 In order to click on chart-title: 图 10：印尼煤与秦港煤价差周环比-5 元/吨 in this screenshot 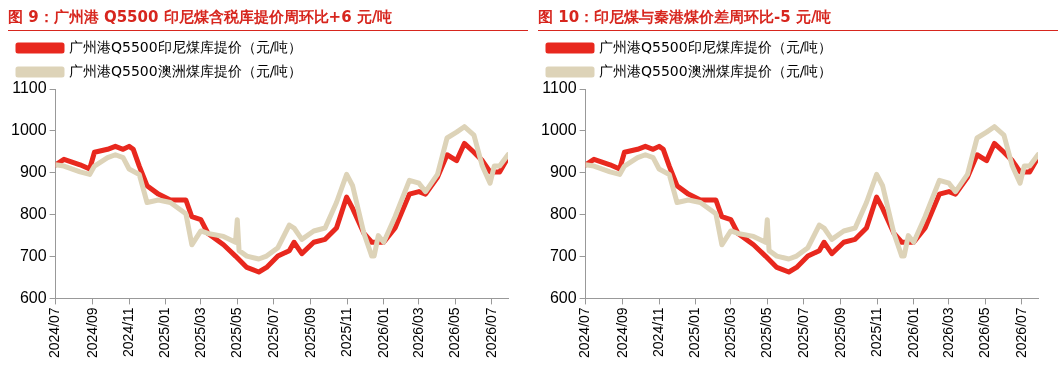, I will do `click(798, 19)`.